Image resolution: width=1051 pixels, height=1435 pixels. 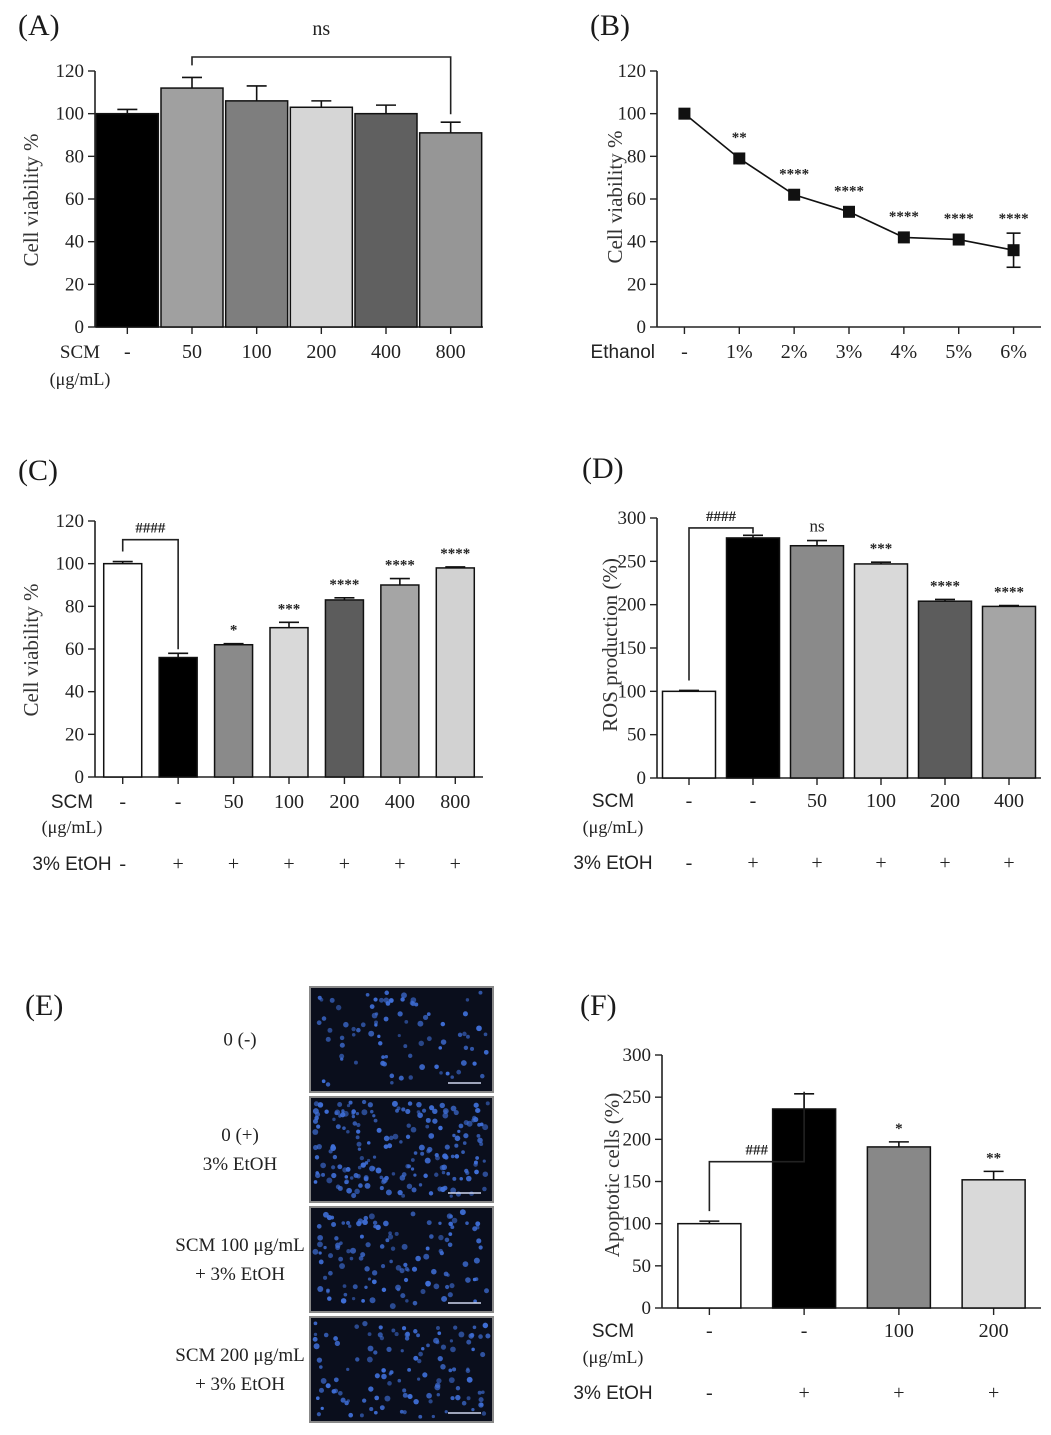 What do you see at coordinates (321, 29) in the screenshot?
I see `bracket-label: ns` at bounding box center [321, 29].